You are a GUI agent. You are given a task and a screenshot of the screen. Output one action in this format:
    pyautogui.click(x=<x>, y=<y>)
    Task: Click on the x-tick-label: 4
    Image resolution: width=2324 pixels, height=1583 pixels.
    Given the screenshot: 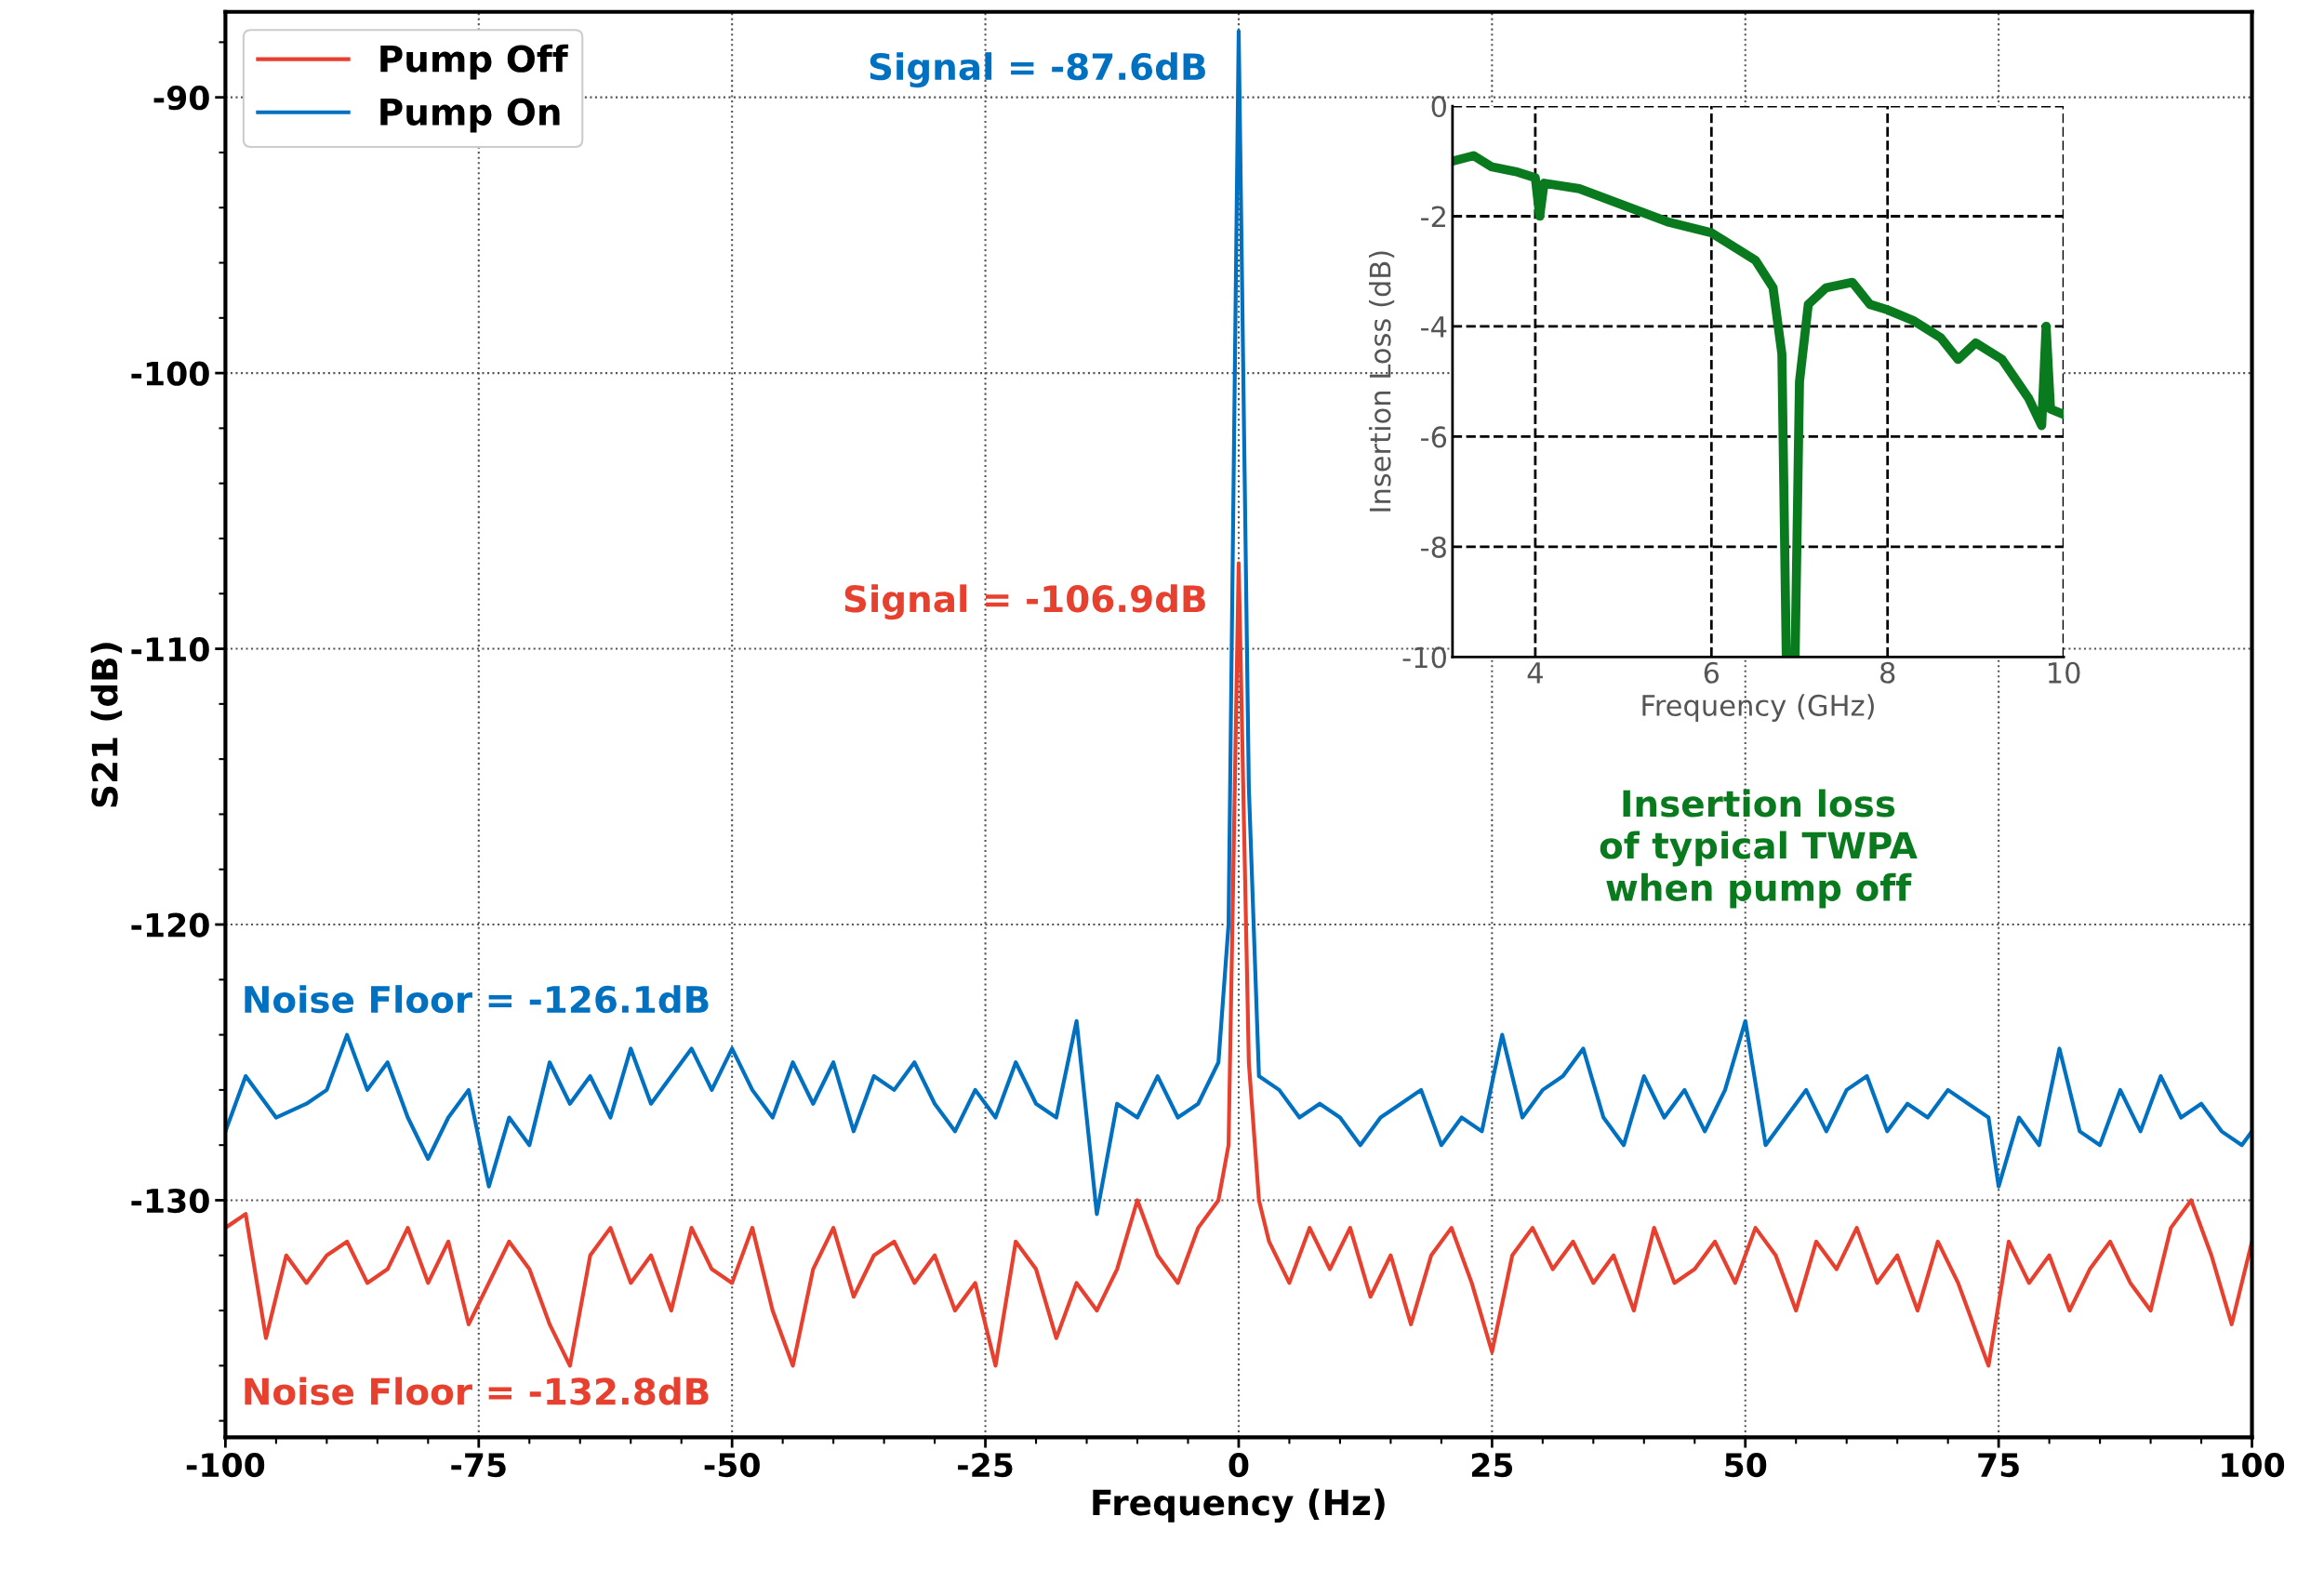 What is the action you would take?
    pyautogui.click(x=1535, y=673)
    